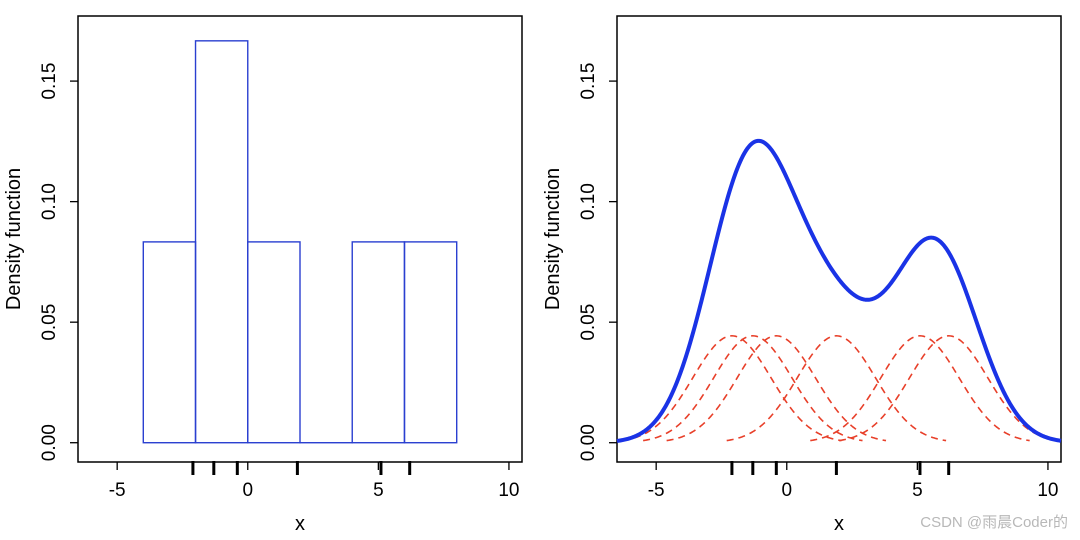 The image size is (1080, 540). What do you see at coordinates (994, 522) in the screenshot?
I see `watermark: CSDN @雨晨Coder的` at bounding box center [994, 522].